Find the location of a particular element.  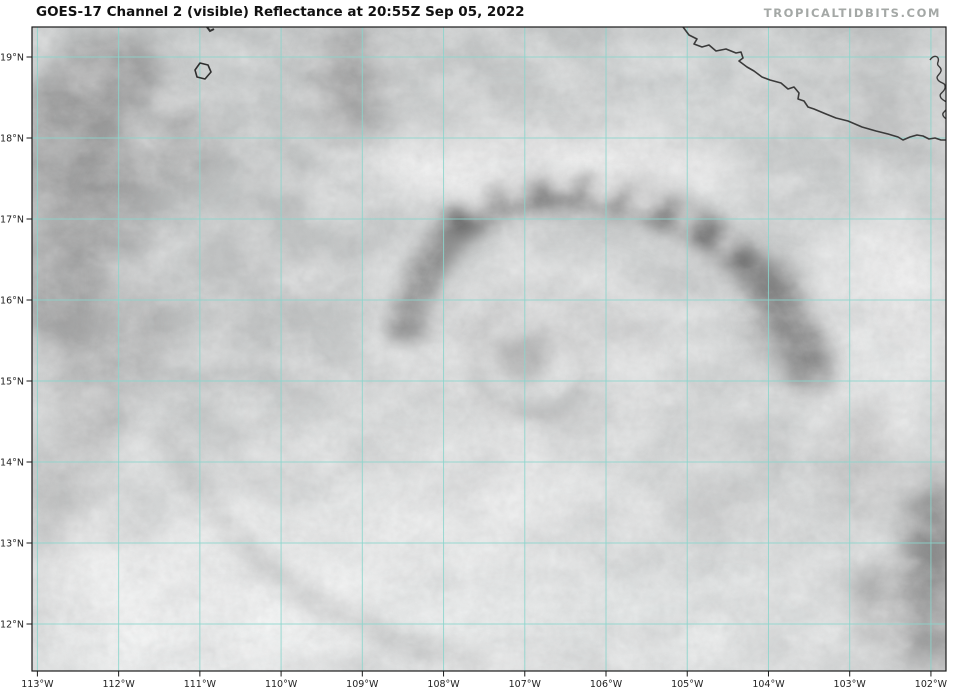

top-edge-coast-fragment is located at coordinates (210, 30).